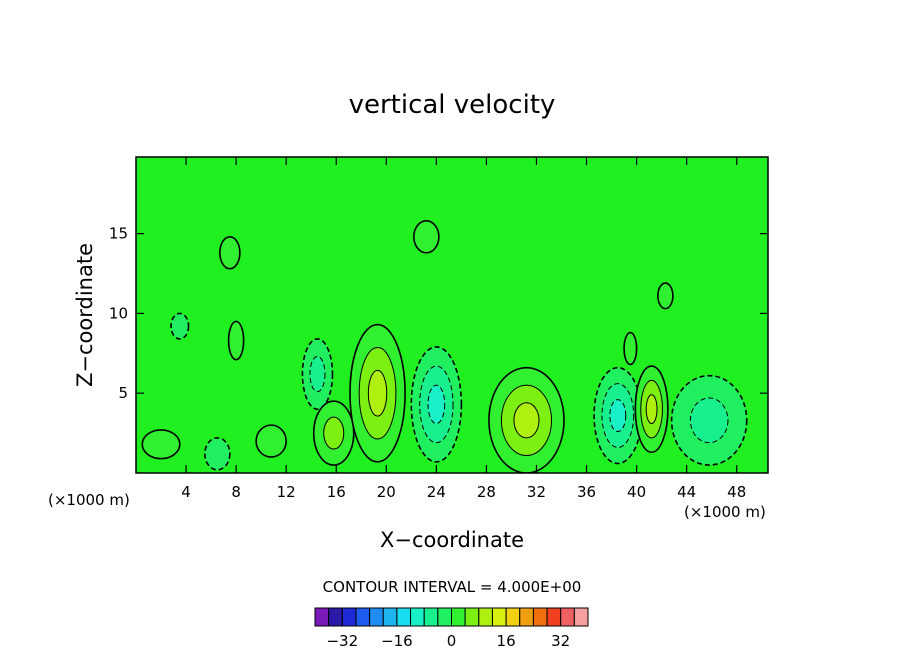 This screenshot has height=654, width=904. I want to click on colorbar-tick-label: −32, so click(342, 641).